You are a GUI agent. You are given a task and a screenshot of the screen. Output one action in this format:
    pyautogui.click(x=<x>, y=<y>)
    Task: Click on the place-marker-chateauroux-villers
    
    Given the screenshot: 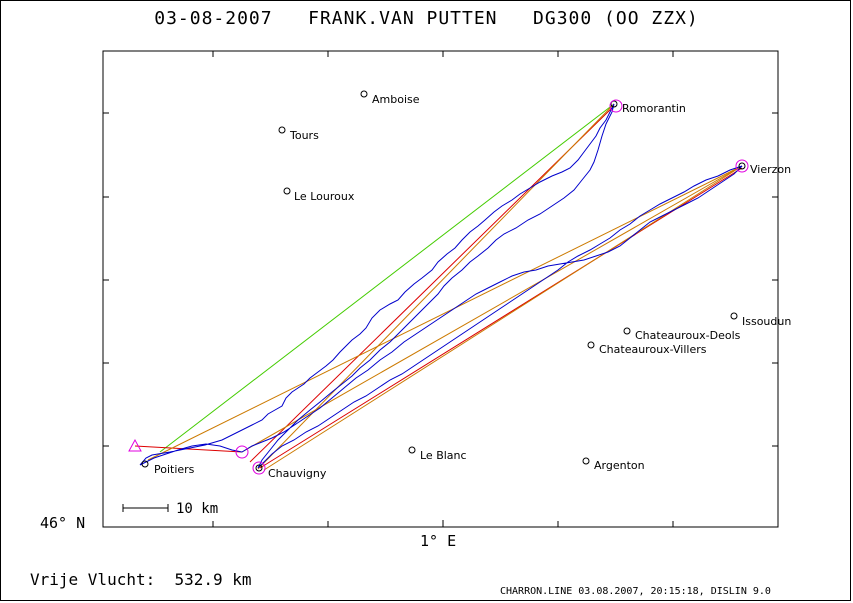 What is the action you would take?
    pyautogui.click(x=591, y=345)
    